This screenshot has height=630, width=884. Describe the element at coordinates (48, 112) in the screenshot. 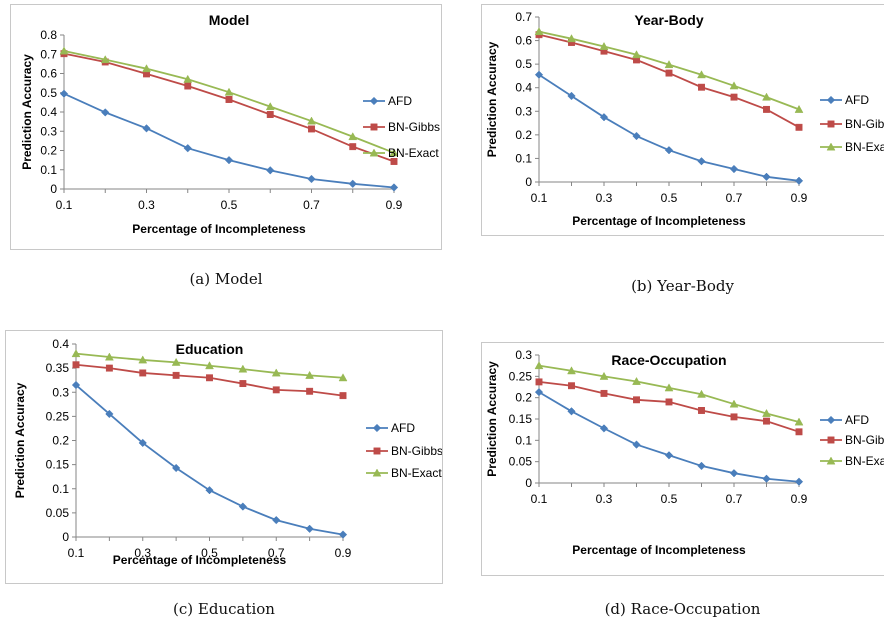

I see `y-tick-label: 0.4` at that location.